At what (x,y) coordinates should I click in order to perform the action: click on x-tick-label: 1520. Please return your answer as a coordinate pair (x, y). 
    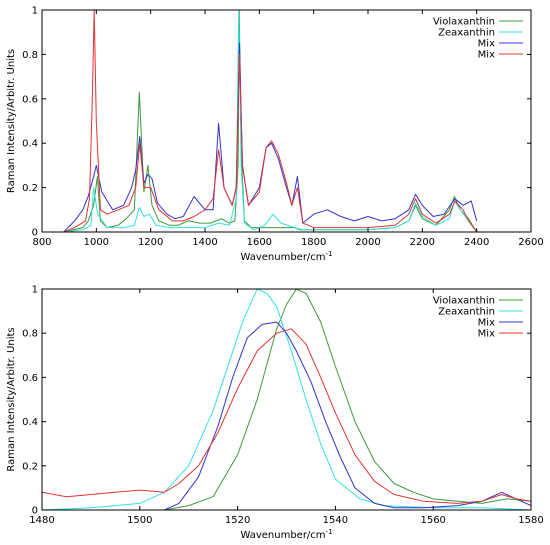
    Looking at the image, I should click on (237, 520).